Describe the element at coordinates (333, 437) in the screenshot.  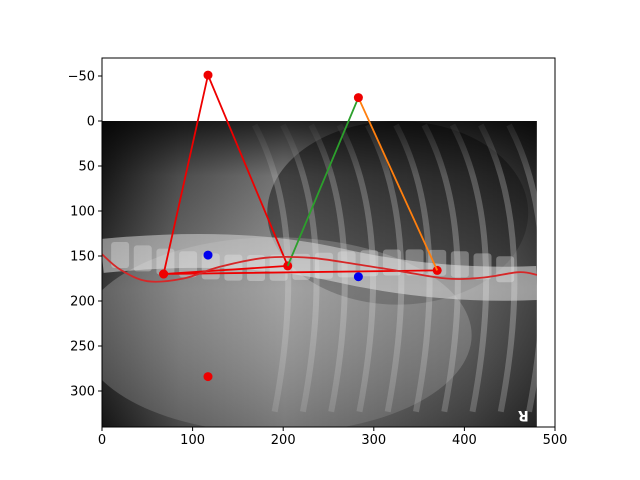
I see `x-axis: 0 100 200 300 400 500` at that location.